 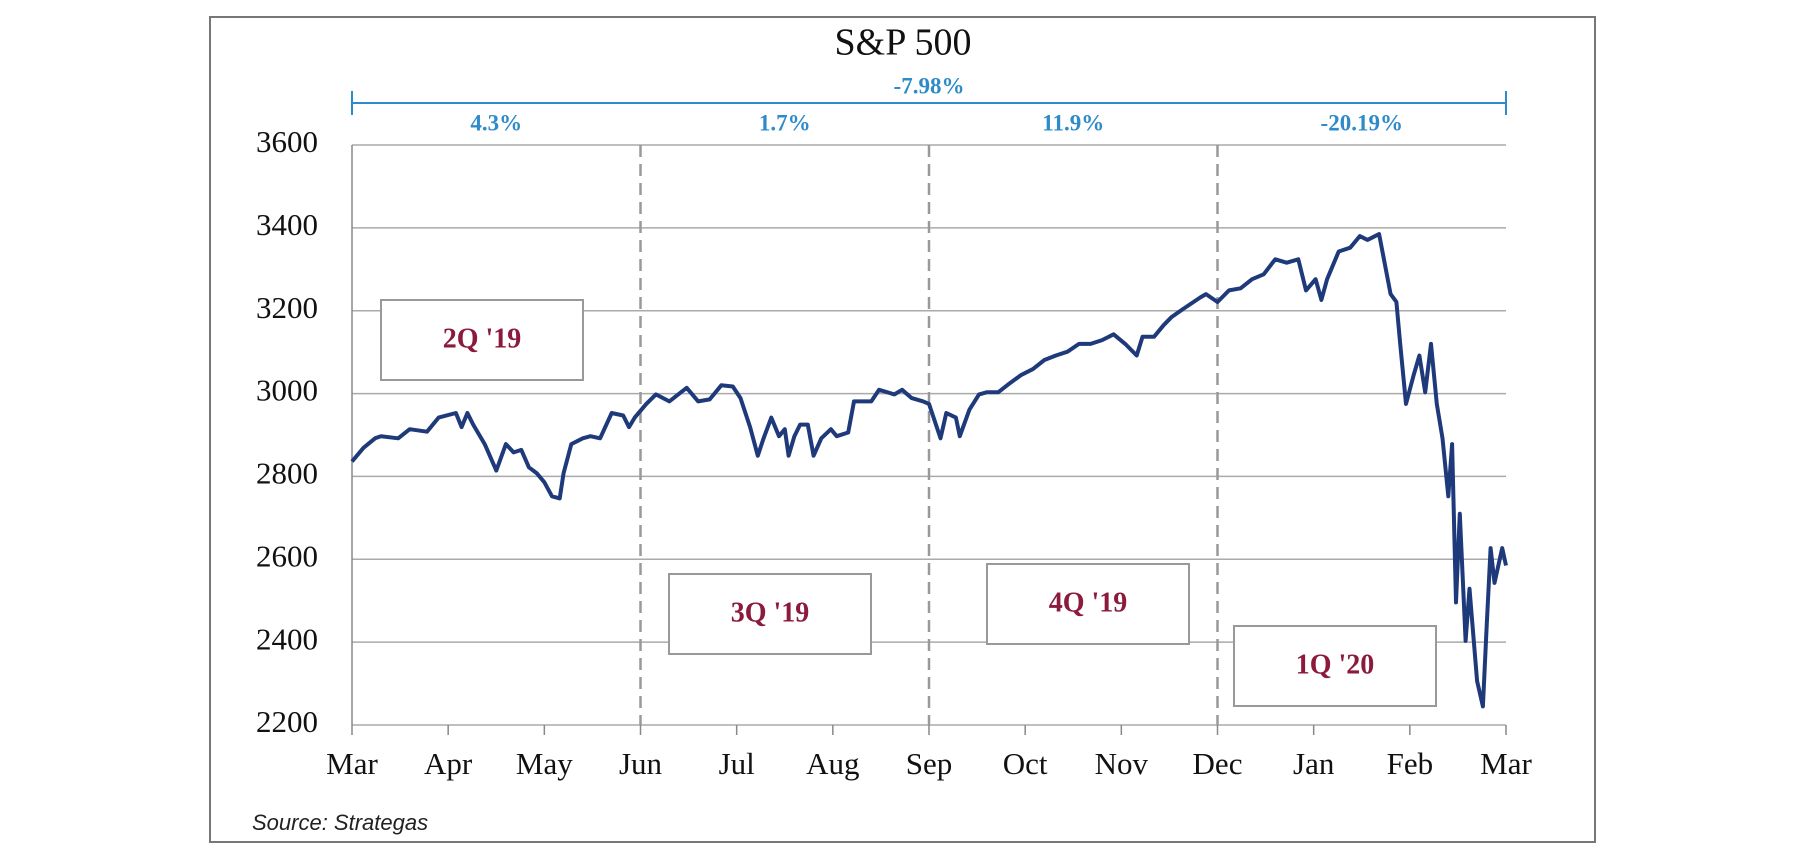 What do you see at coordinates (1362, 122) in the screenshot?
I see `quarter-return: -20.19%` at bounding box center [1362, 122].